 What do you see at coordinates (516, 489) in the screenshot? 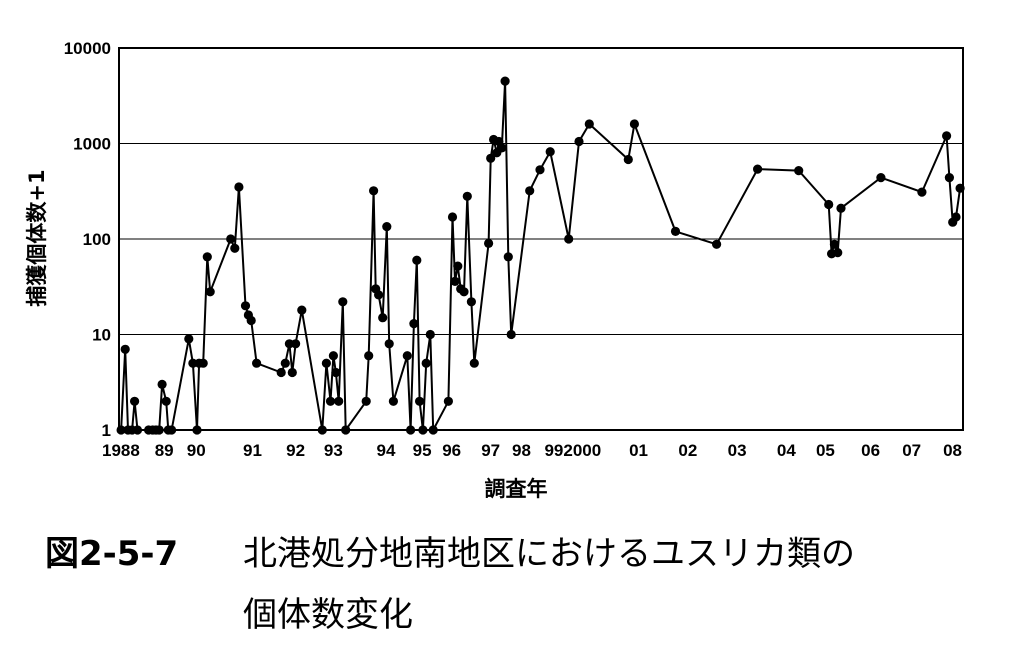
I see `x-axis-label: 調査年` at bounding box center [516, 489].